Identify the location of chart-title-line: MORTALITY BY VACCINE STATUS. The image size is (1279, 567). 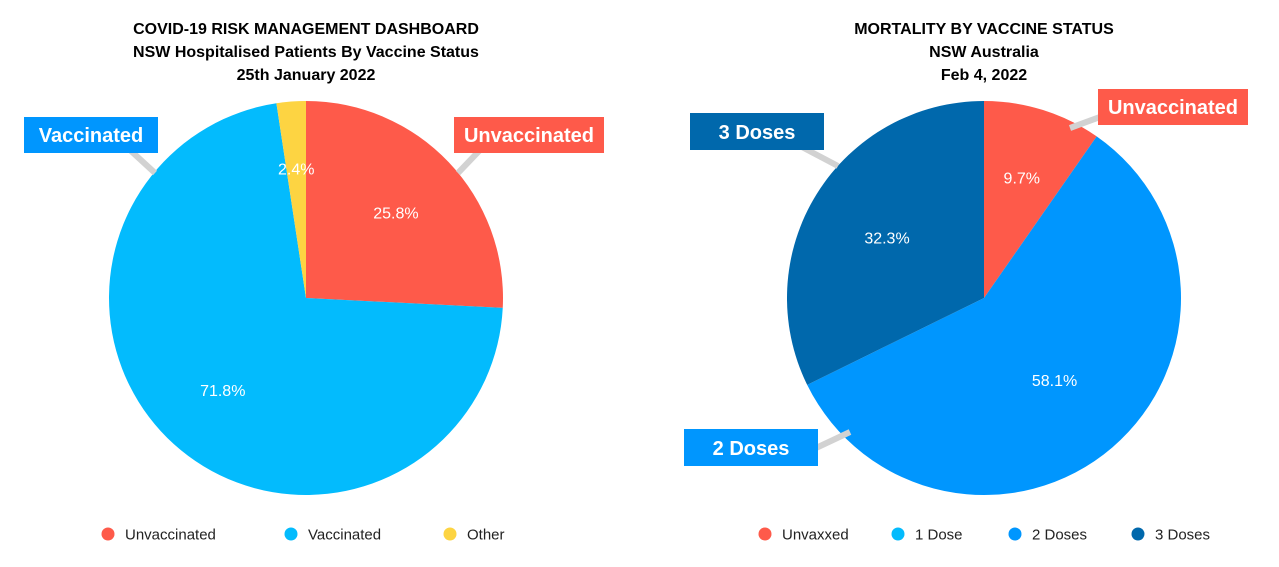
(984, 29).